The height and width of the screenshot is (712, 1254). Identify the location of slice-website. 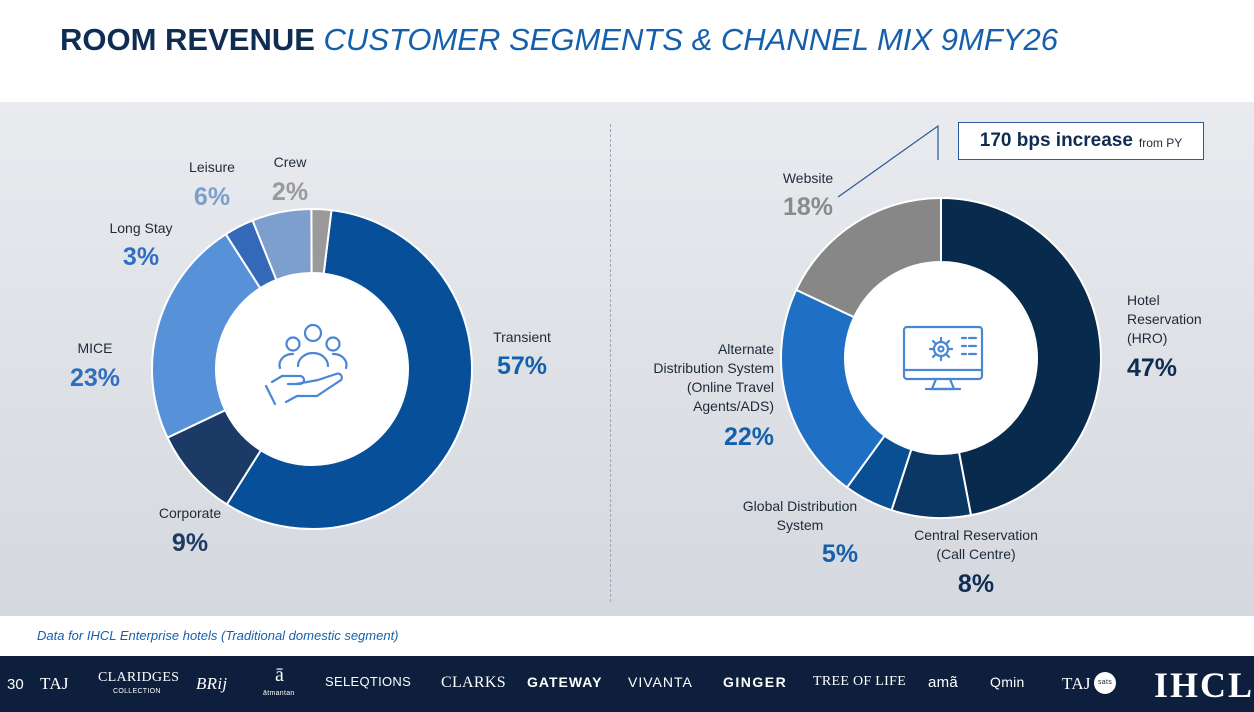
(868, 257).